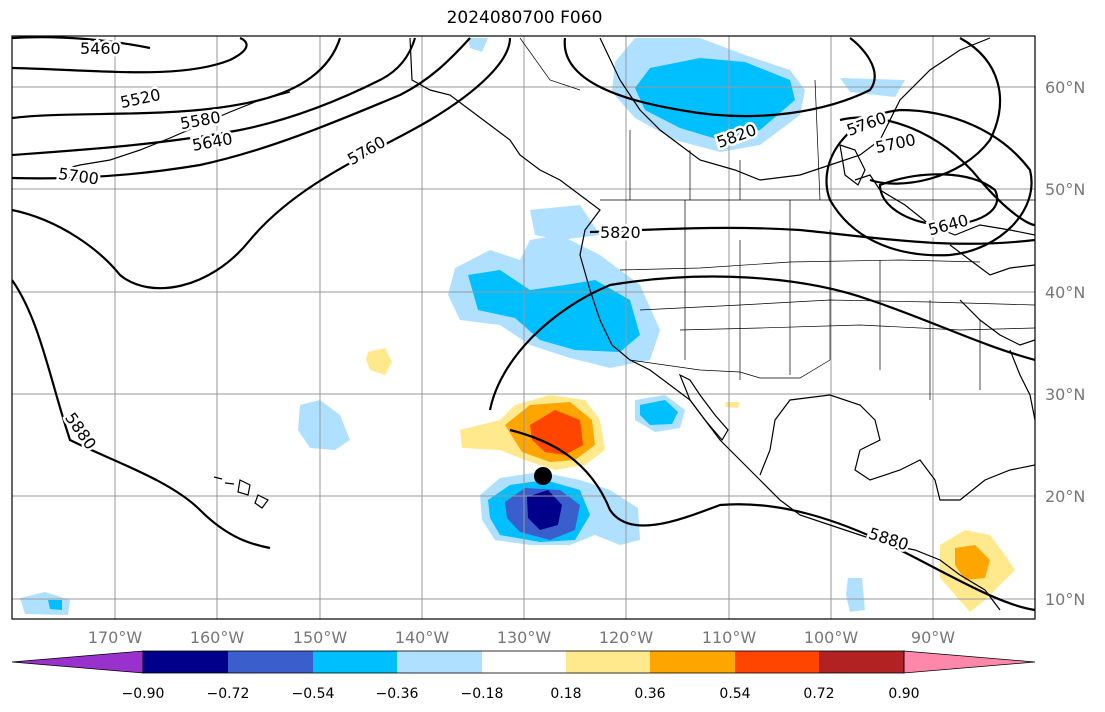 The width and height of the screenshot is (1105, 712). What do you see at coordinates (620, 232) in the screenshot?
I see `contour-label: 5820` at bounding box center [620, 232].